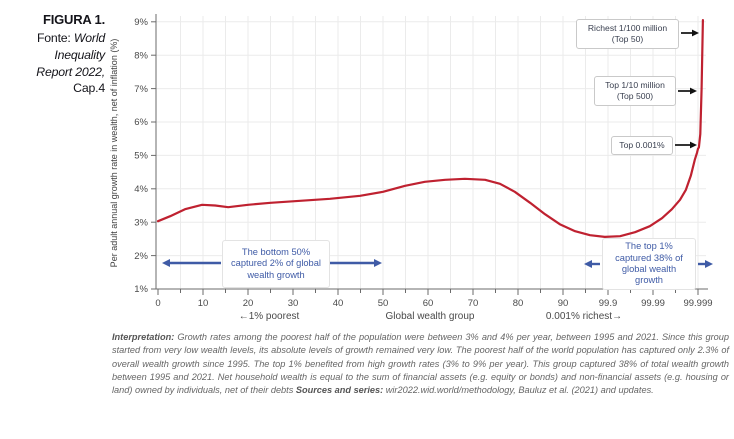 The width and height of the screenshot is (734, 439). I want to click on callout-text: Richest 1/100 million, so click(627, 28).